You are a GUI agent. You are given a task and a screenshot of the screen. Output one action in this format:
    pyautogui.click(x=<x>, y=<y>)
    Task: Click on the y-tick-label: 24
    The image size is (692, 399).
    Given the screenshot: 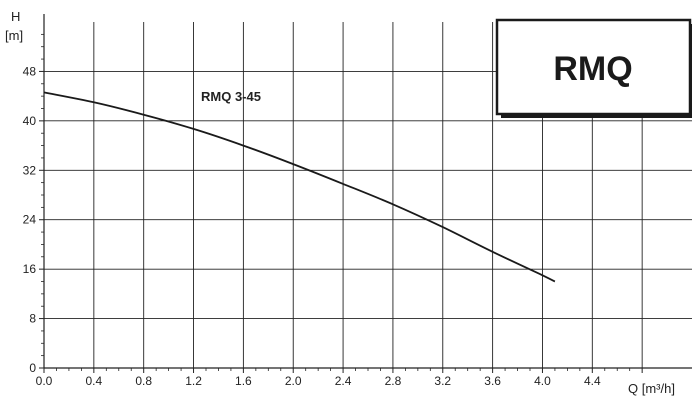 What is the action you would take?
    pyautogui.click(x=30, y=220)
    